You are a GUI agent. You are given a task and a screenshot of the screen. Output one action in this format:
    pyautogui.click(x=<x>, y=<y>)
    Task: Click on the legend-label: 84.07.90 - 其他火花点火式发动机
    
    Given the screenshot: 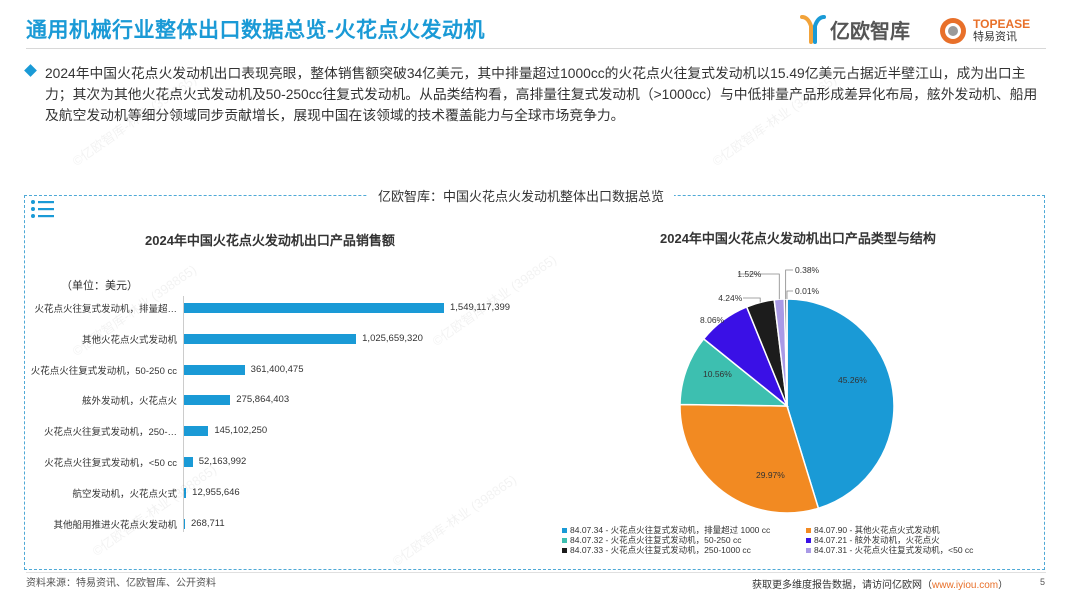 What is the action you would take?
    pyautogui.click(x=877, y=530)
    